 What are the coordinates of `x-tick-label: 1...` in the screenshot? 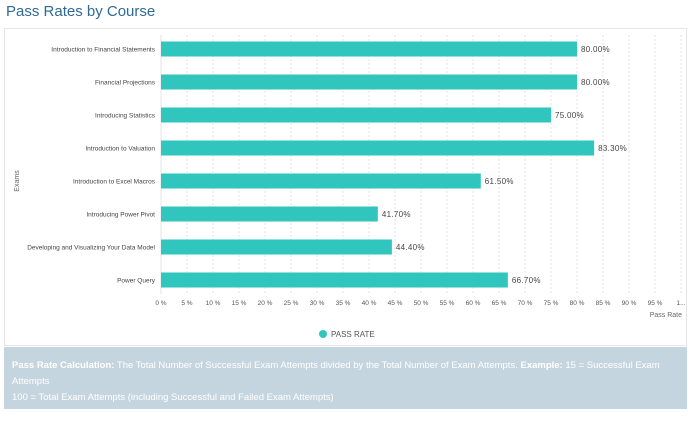 It's located at (680, 303).